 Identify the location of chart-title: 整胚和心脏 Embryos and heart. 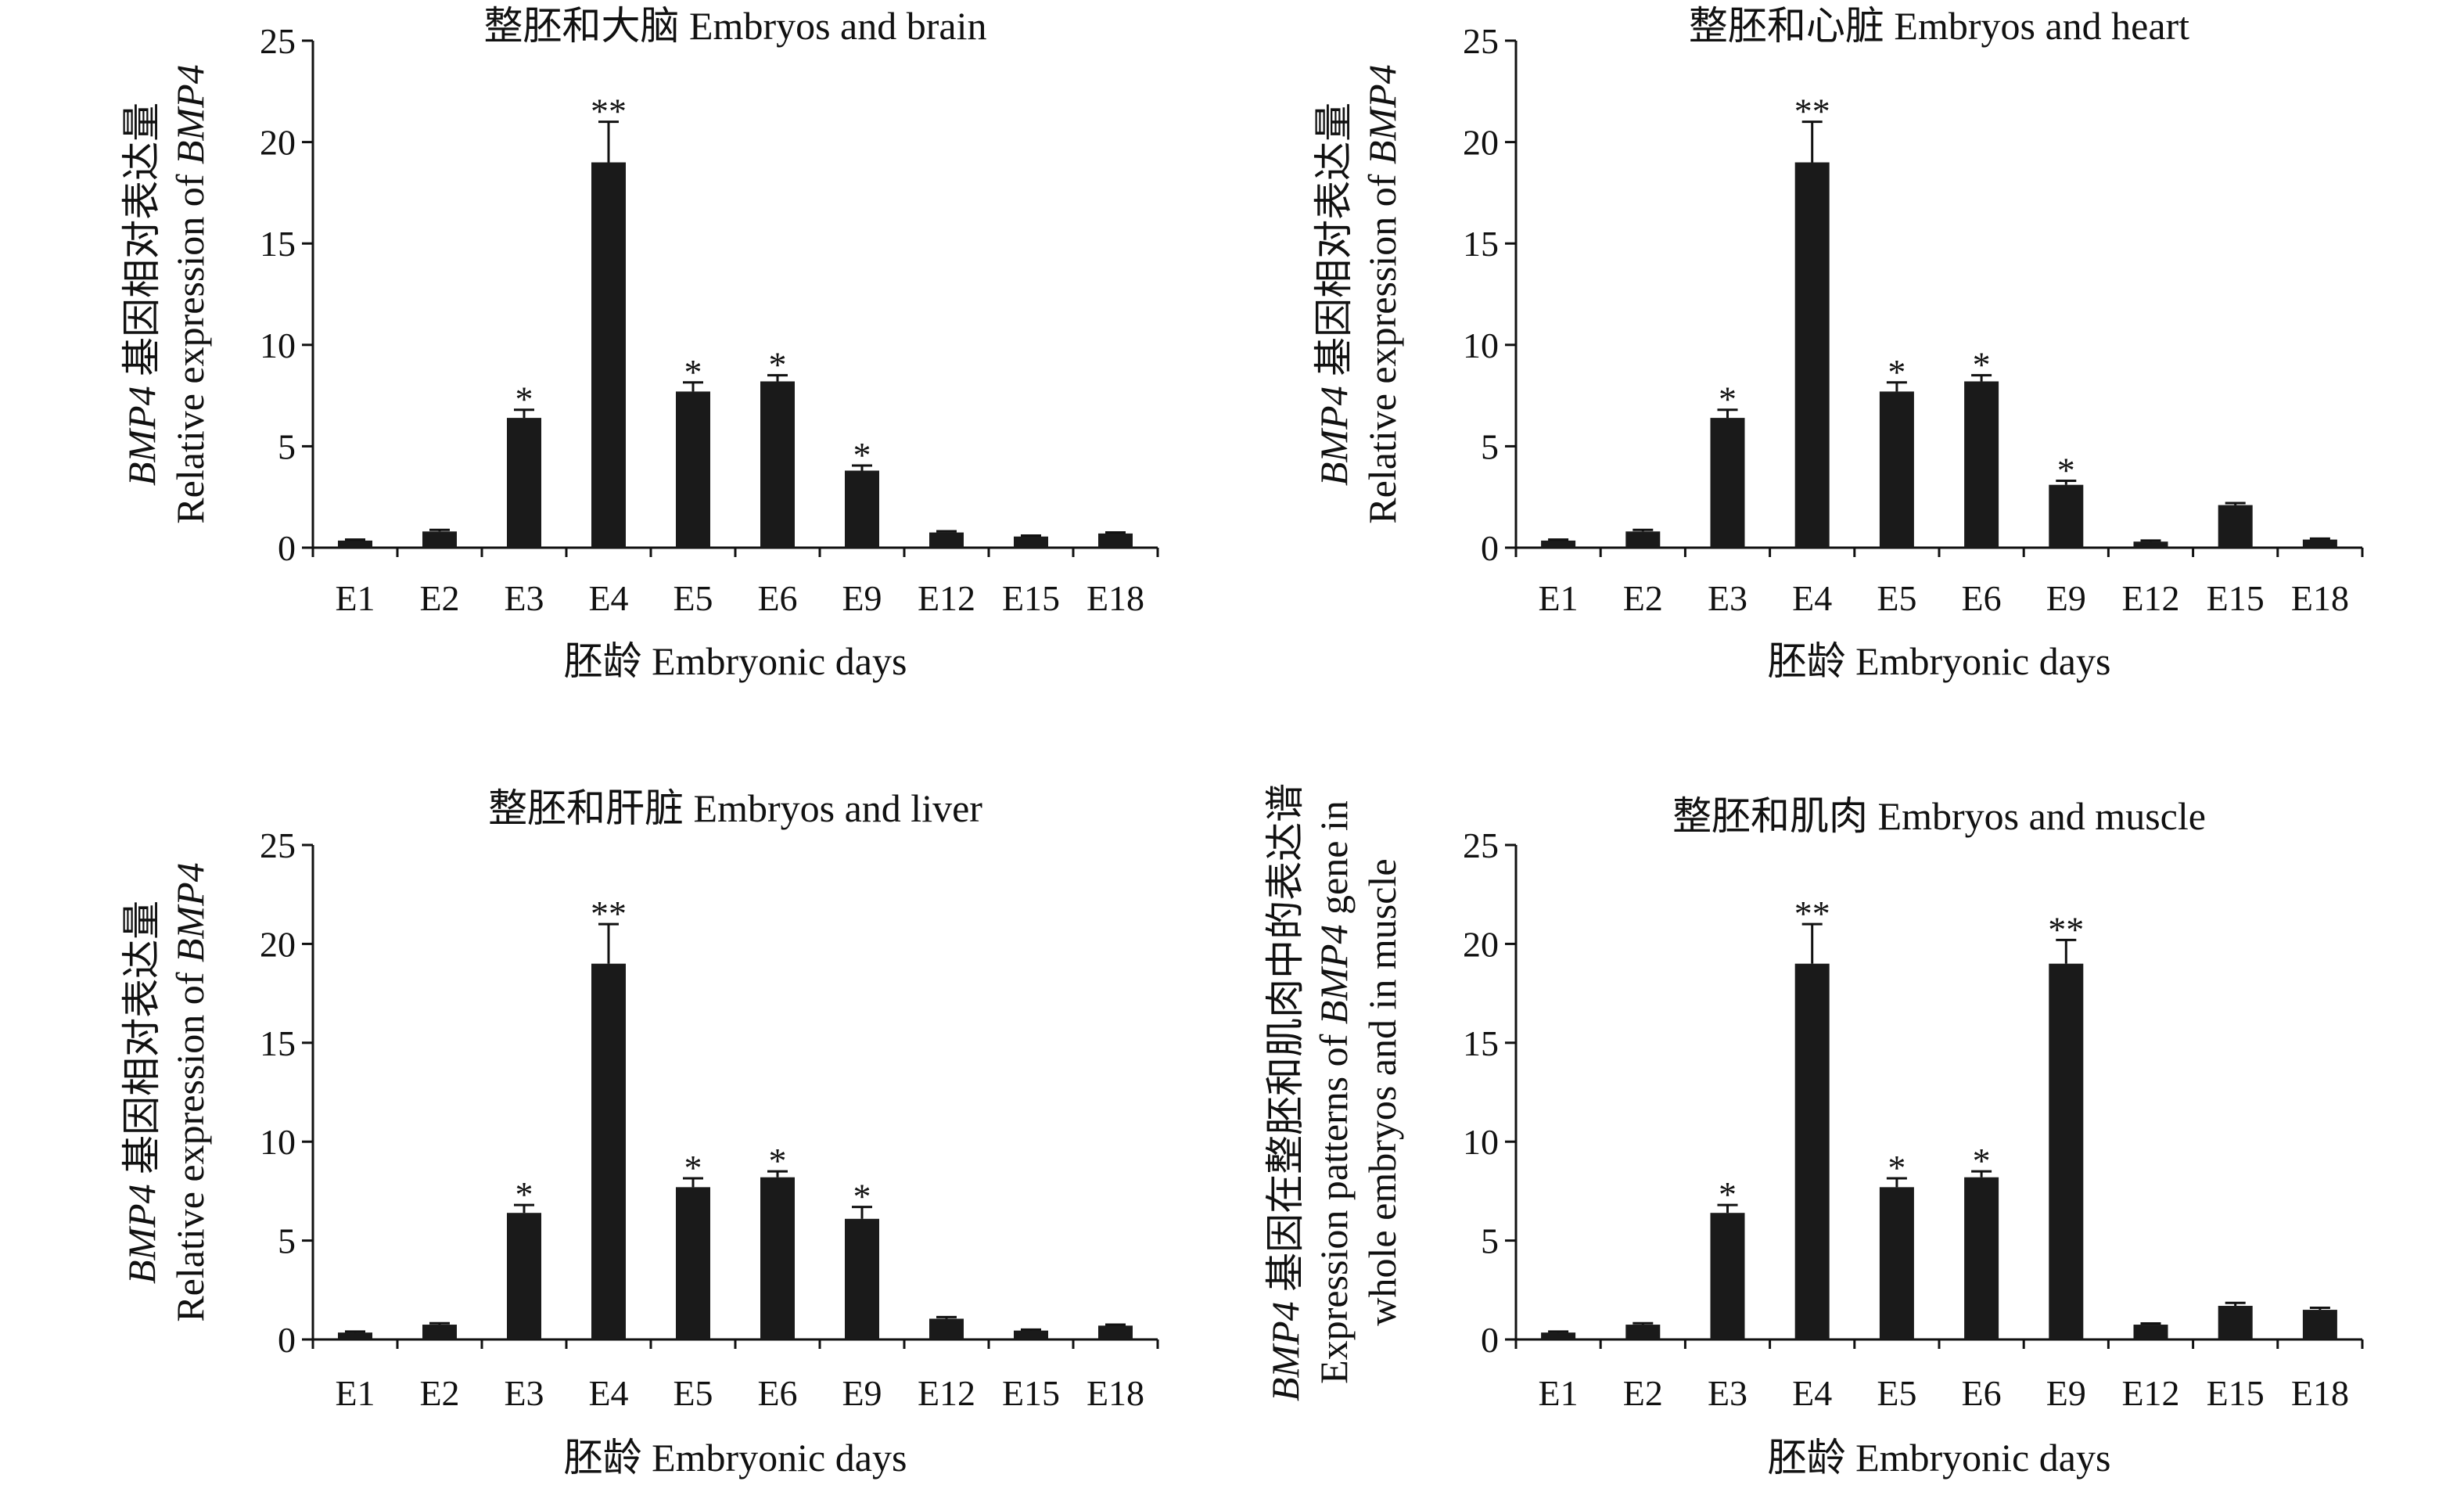
(1939, 26).